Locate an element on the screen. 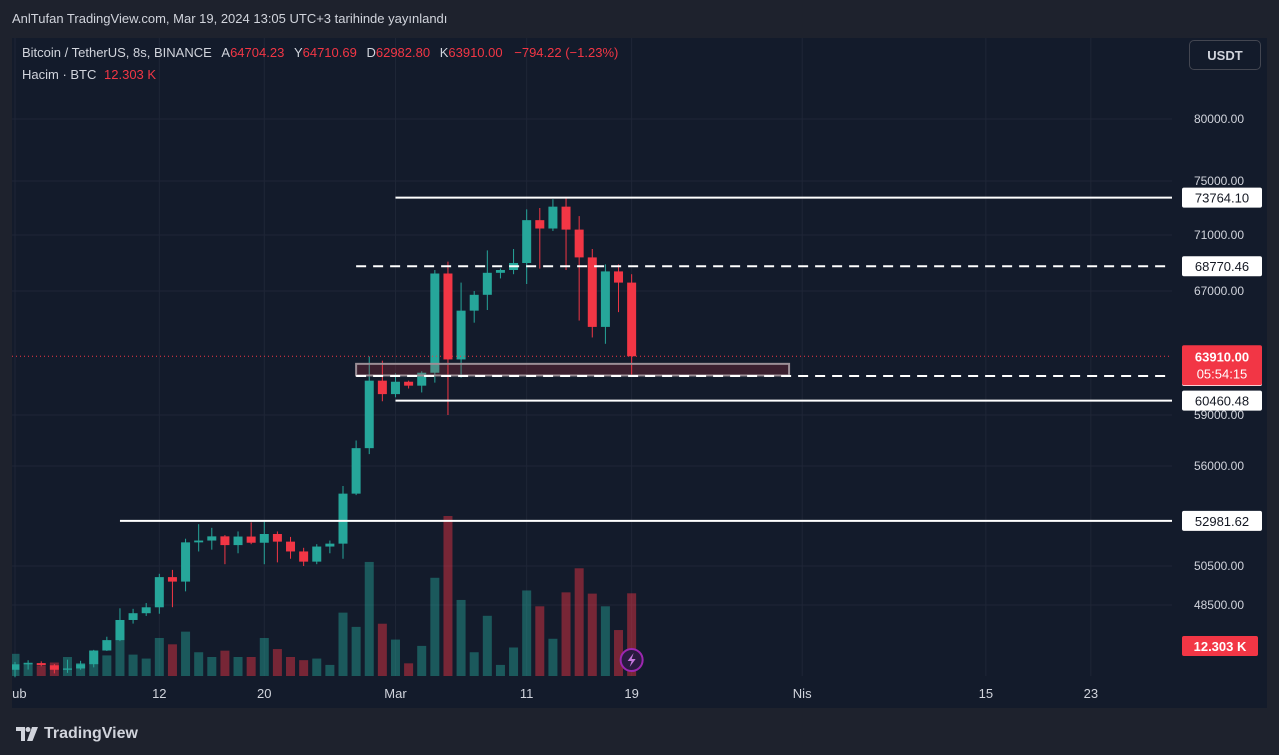 The width and height of the screenshot is (1279, 755). volume-label: Hacim · BTC is located at coordinates (59, 74).